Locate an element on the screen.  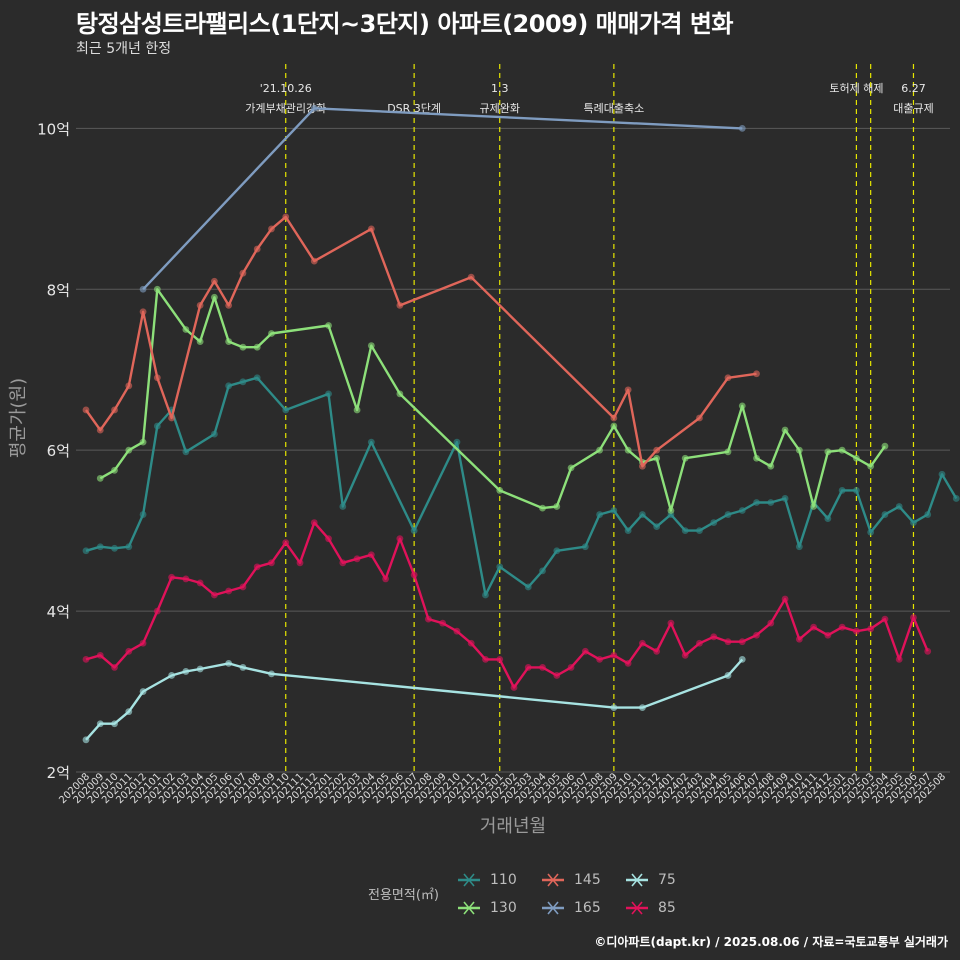
y-tick-label: 6억 is located at coordinates (58, 451).